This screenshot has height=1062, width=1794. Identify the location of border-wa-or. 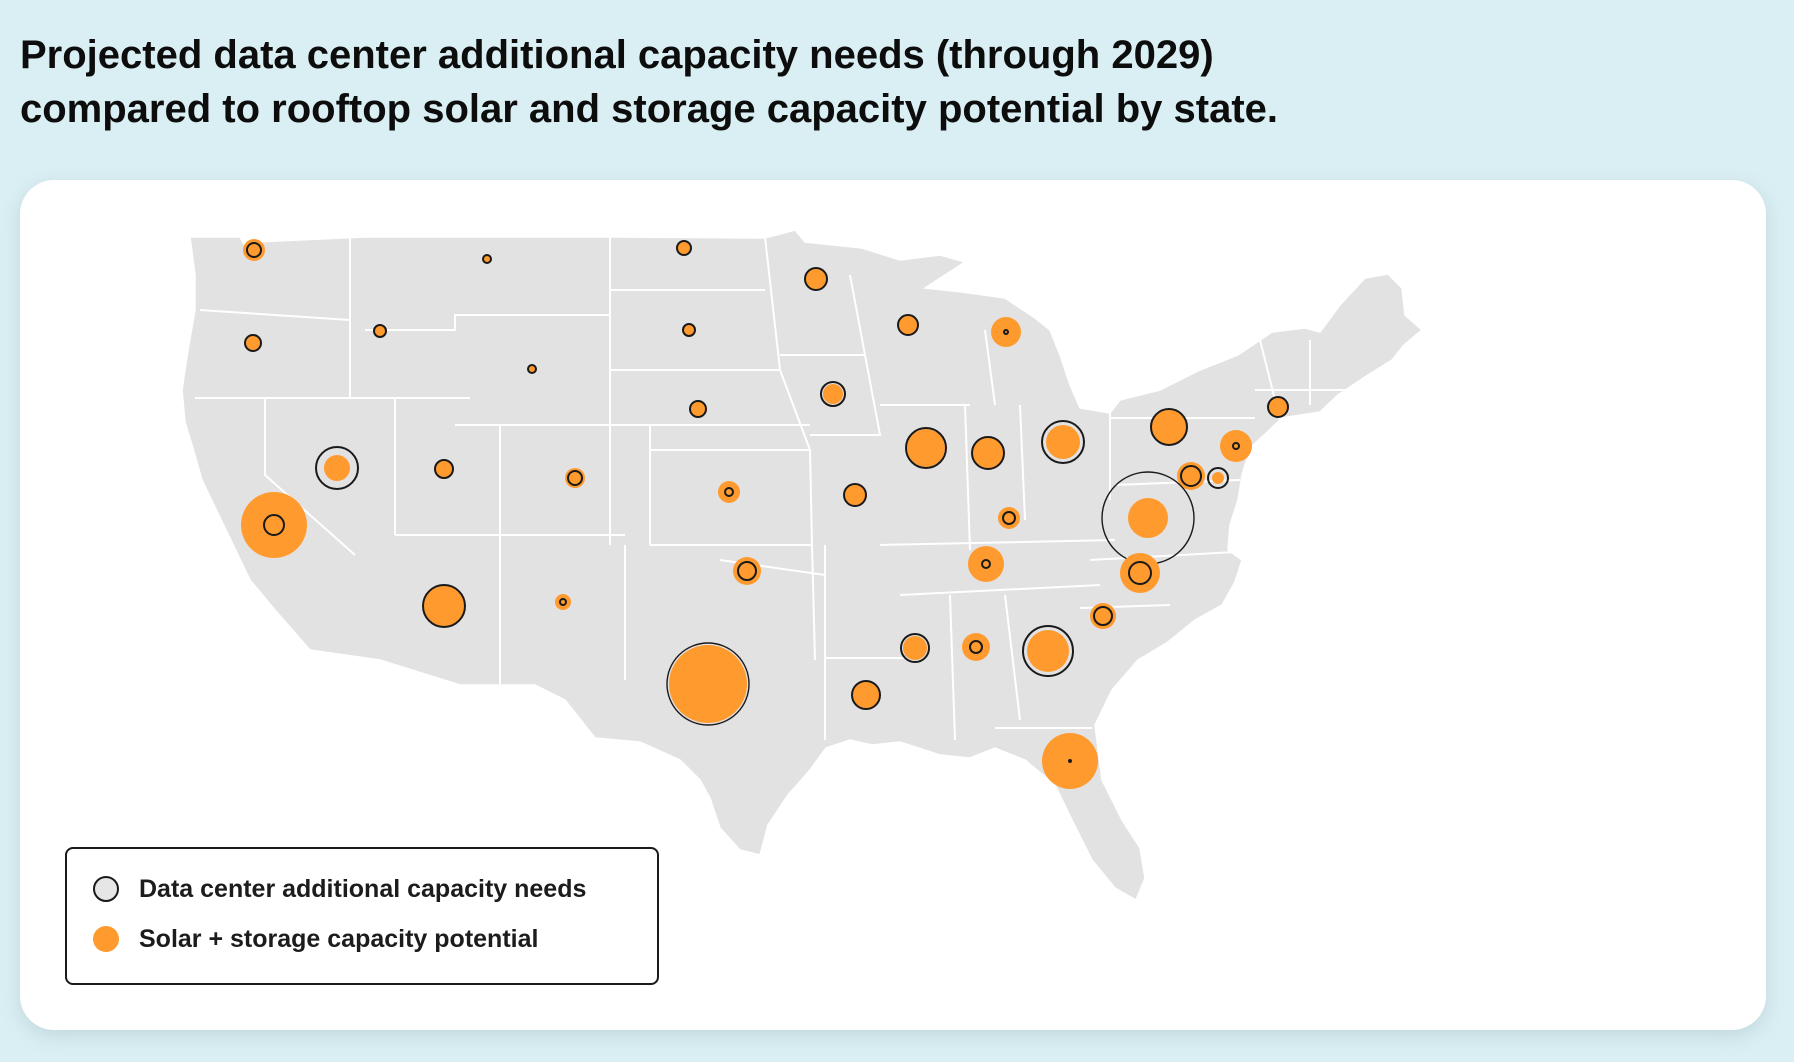
(275, 315).